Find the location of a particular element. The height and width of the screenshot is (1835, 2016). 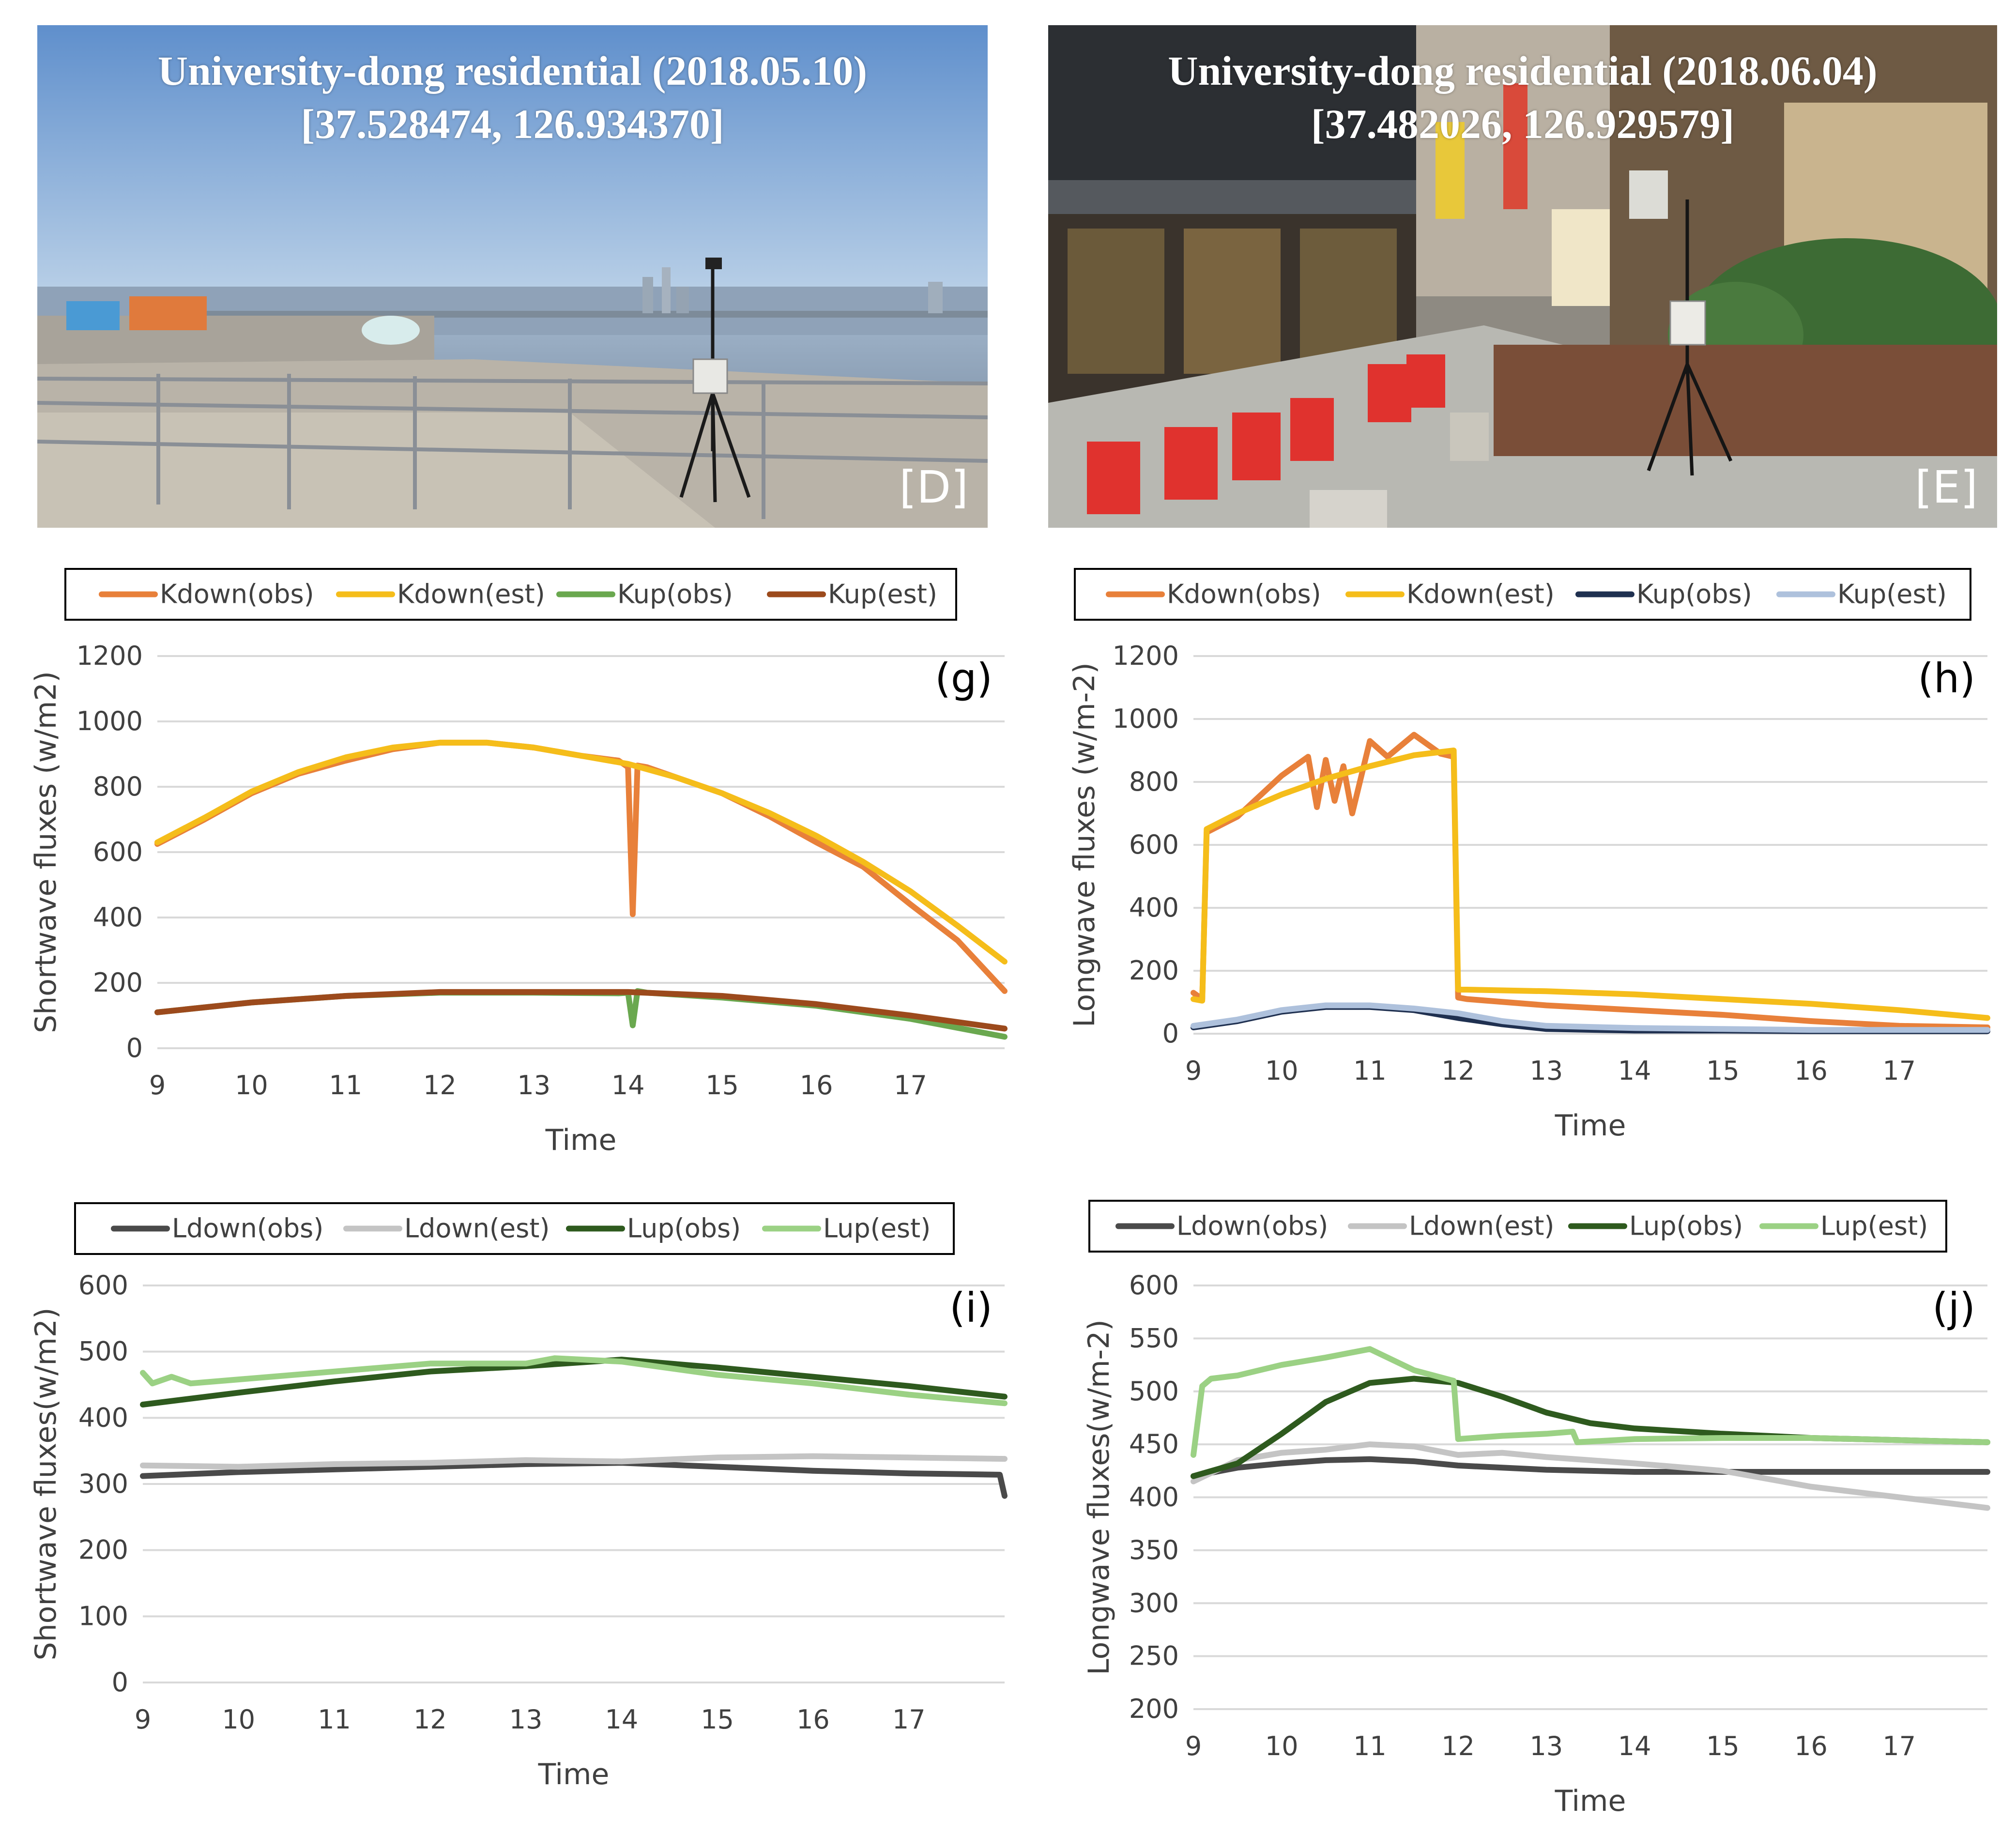

y-tick-label: 100 is located at coordinates (103, 1616).